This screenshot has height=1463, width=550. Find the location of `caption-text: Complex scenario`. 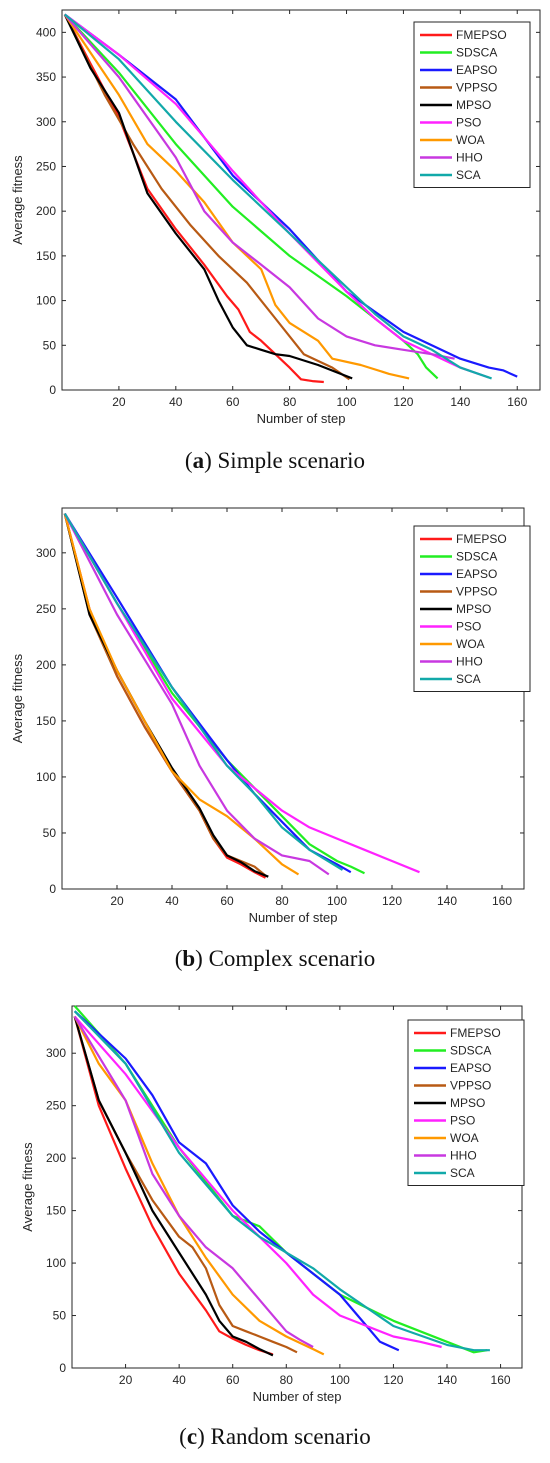

caption-text: Complex scenario is located at coordinates (292, 958).